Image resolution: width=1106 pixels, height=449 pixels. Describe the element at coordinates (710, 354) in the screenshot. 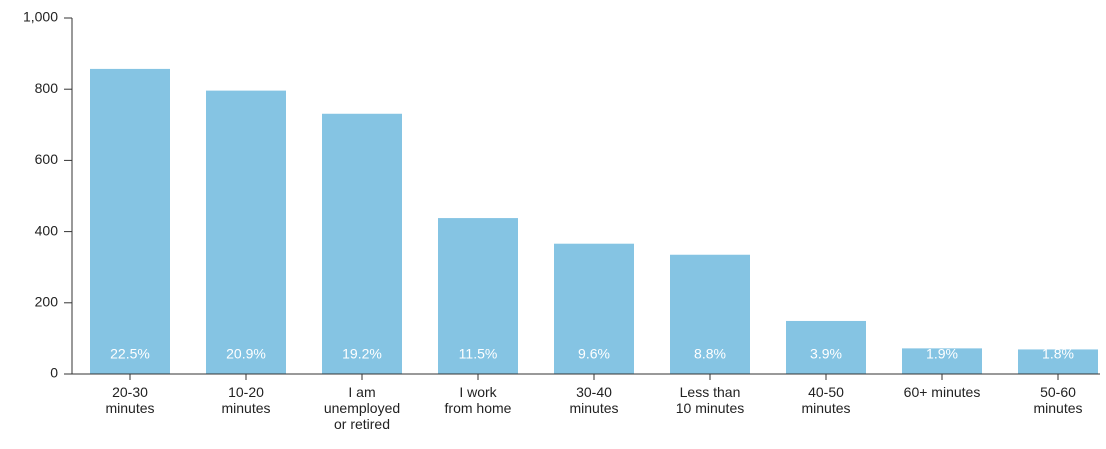

I see `share-label: 8.8%` at that location.